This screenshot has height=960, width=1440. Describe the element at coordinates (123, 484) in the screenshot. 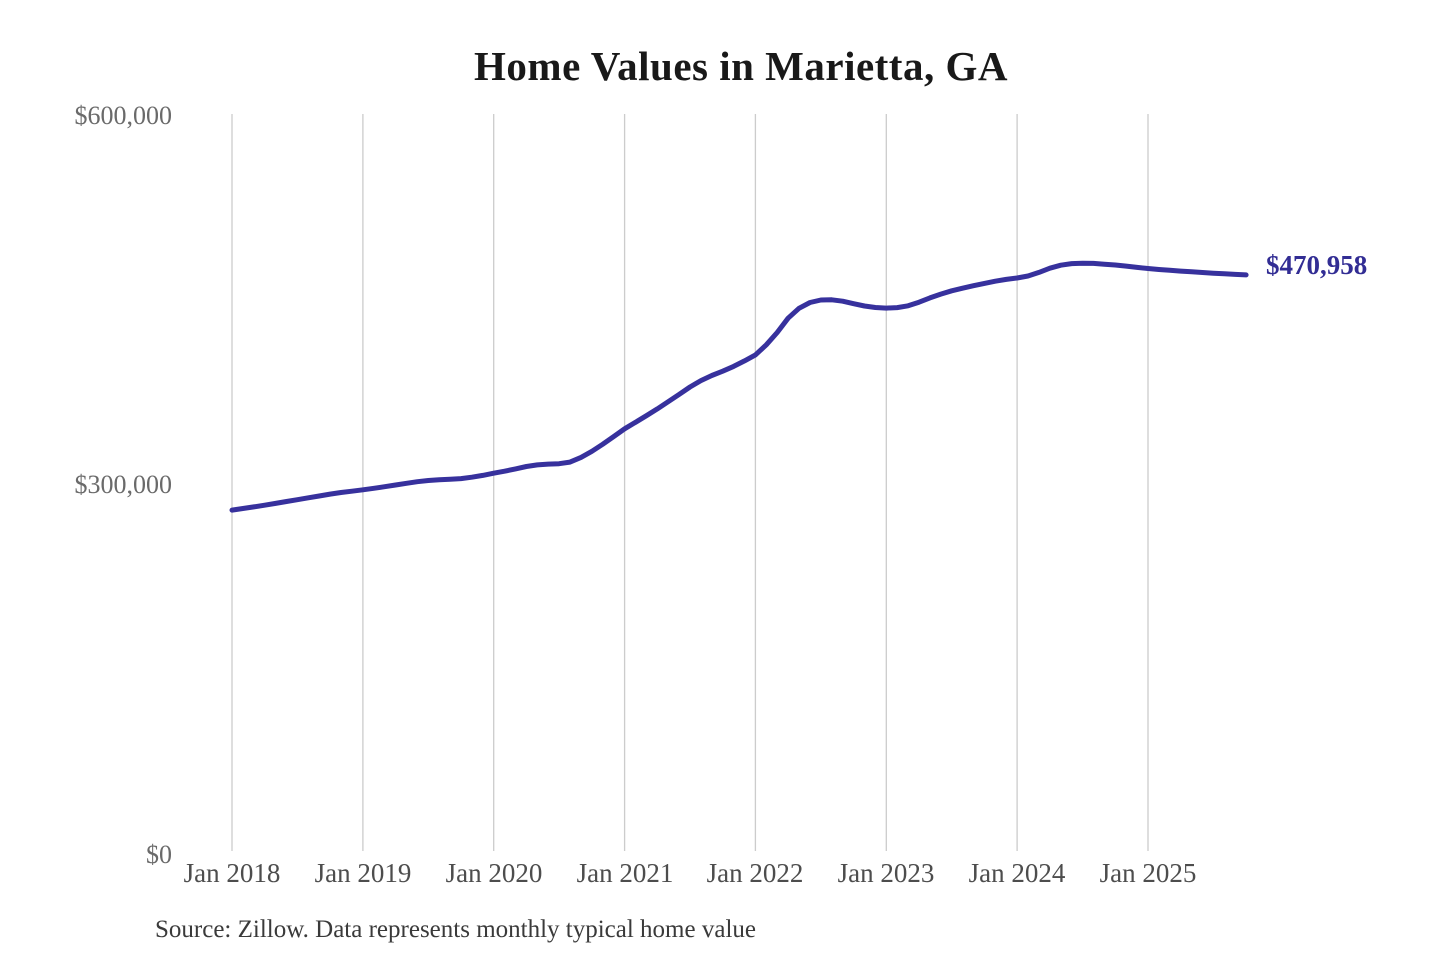

I see `y-tick-300000: $300,000` at that location.